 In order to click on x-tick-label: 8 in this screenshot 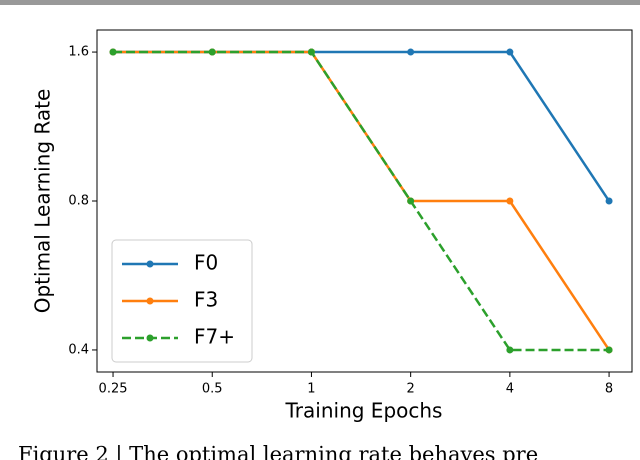, I will do `click(609, 389)`.